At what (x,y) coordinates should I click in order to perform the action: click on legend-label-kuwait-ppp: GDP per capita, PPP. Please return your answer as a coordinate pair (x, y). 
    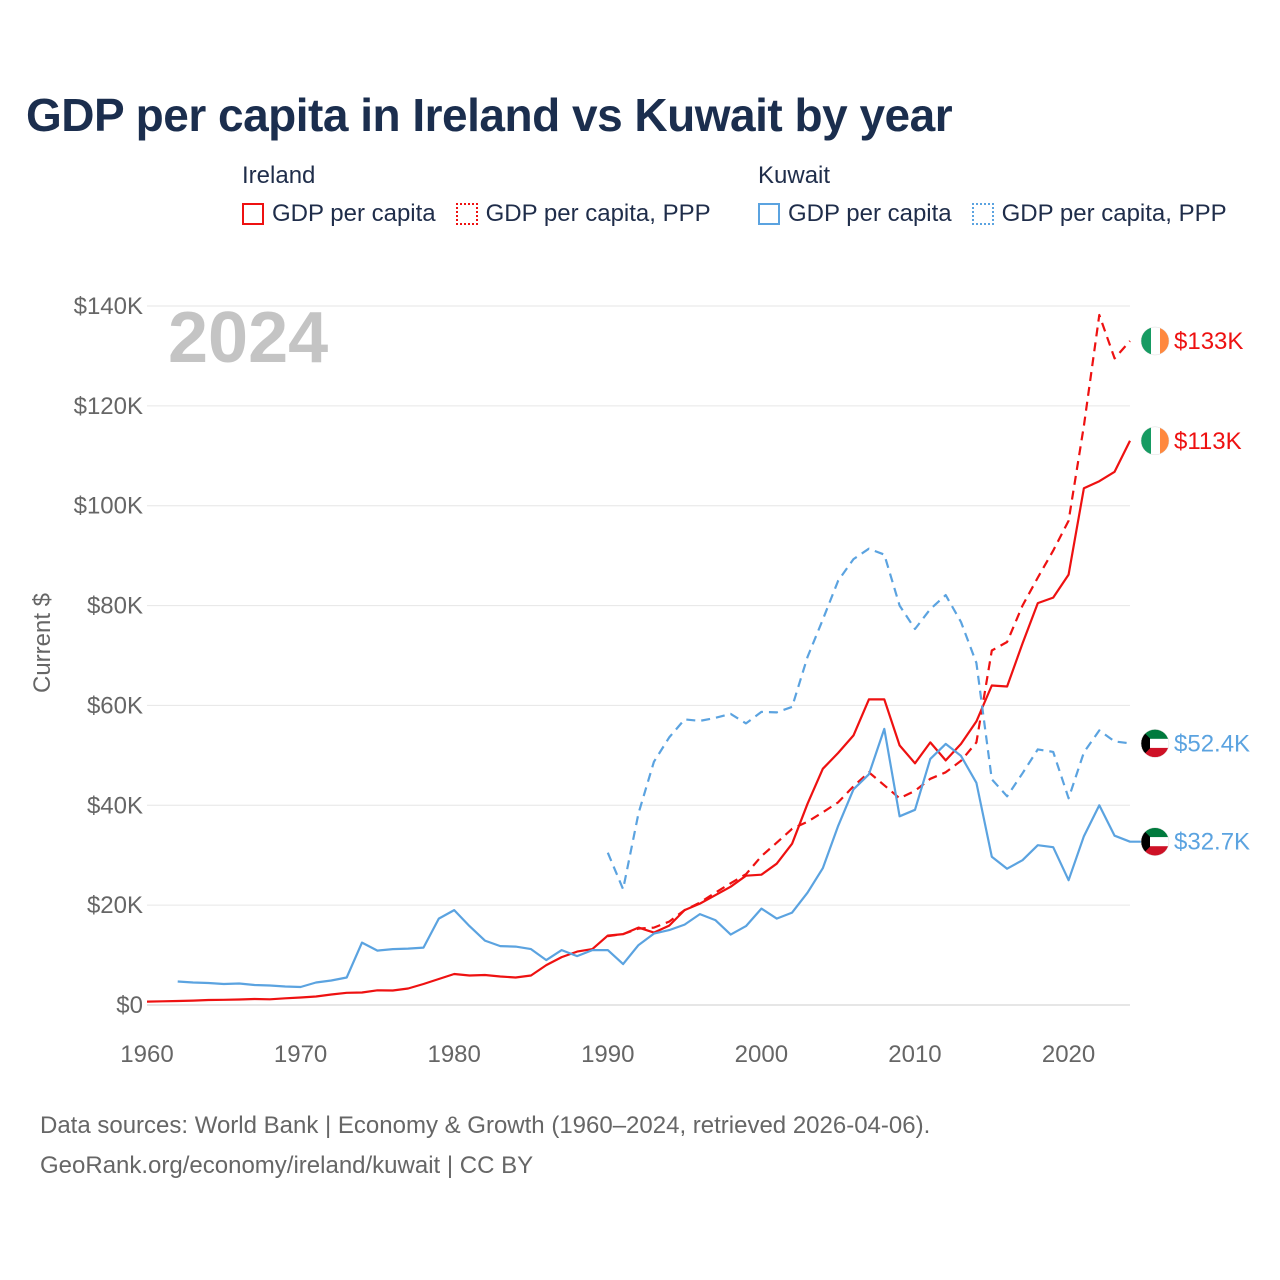
    Looking at the image, I should click on (1114, 213).